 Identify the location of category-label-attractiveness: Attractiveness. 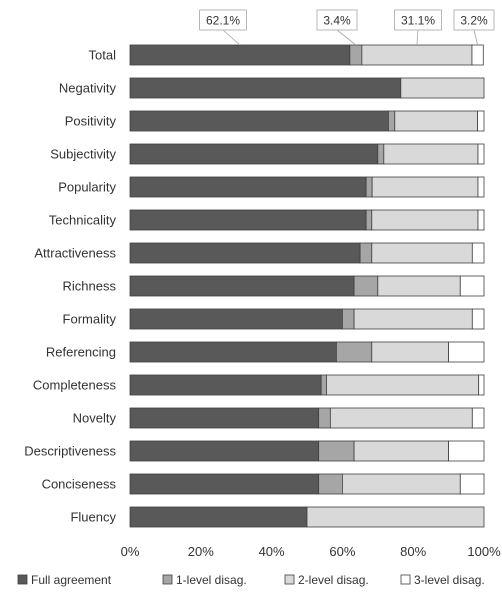
(75, 253).